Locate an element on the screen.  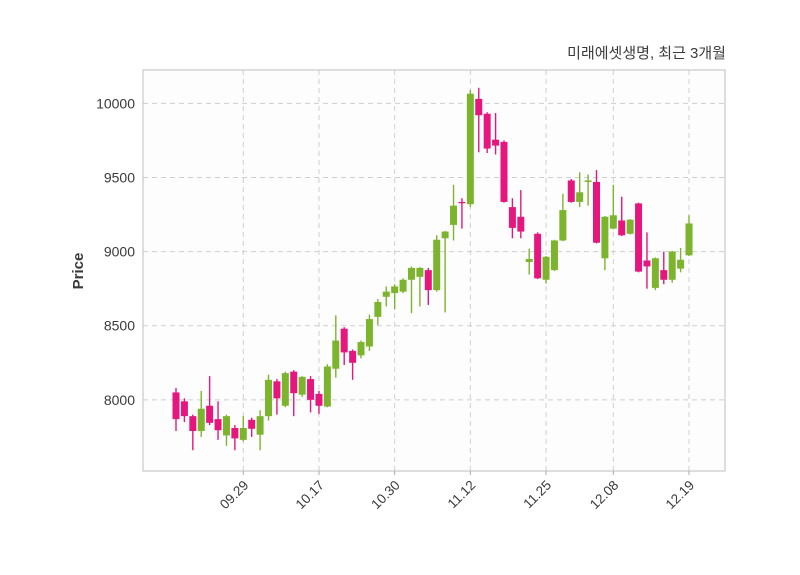
x-tick-label: 12.19 is located at coordinates (680, 495).